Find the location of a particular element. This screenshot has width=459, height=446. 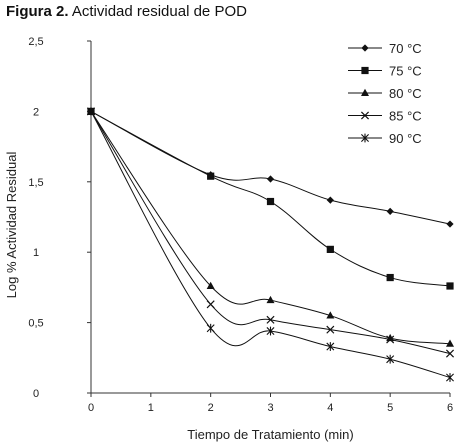

x-tick-label: 2 is located at coordinates (211, 408).